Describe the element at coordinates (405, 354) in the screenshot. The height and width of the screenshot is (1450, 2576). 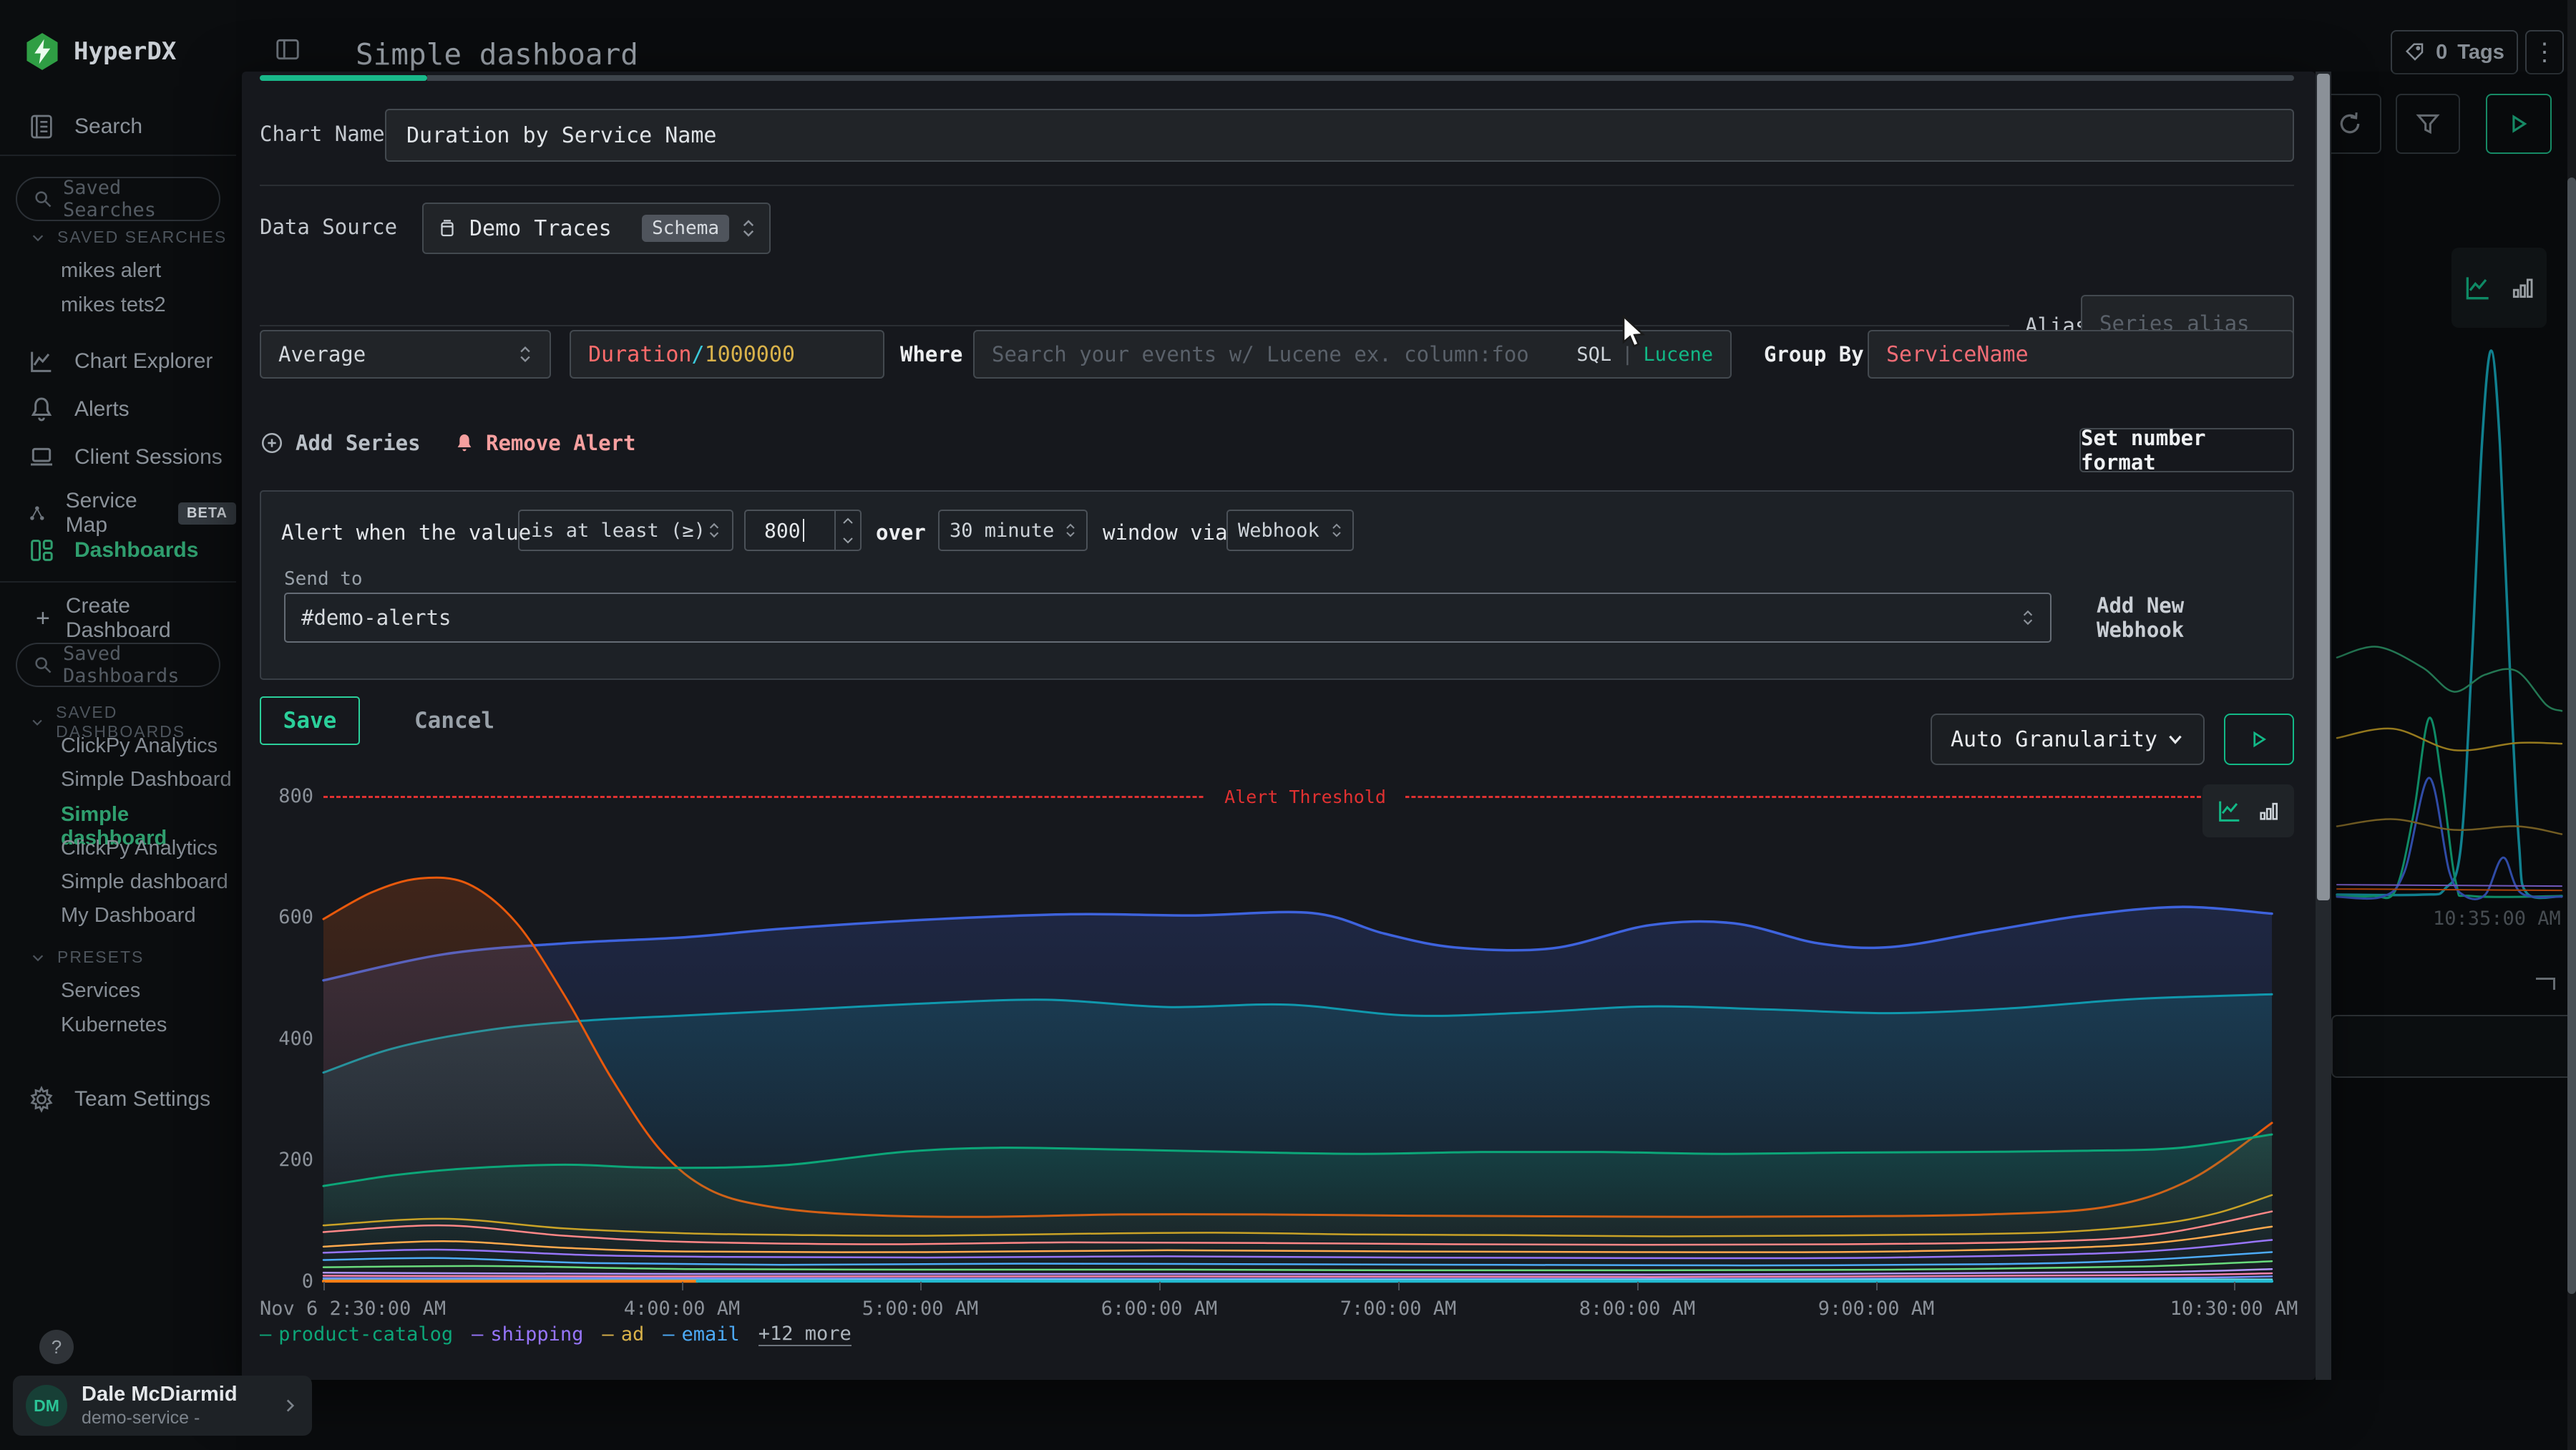
I see `aggregation-select: Average` at that location.